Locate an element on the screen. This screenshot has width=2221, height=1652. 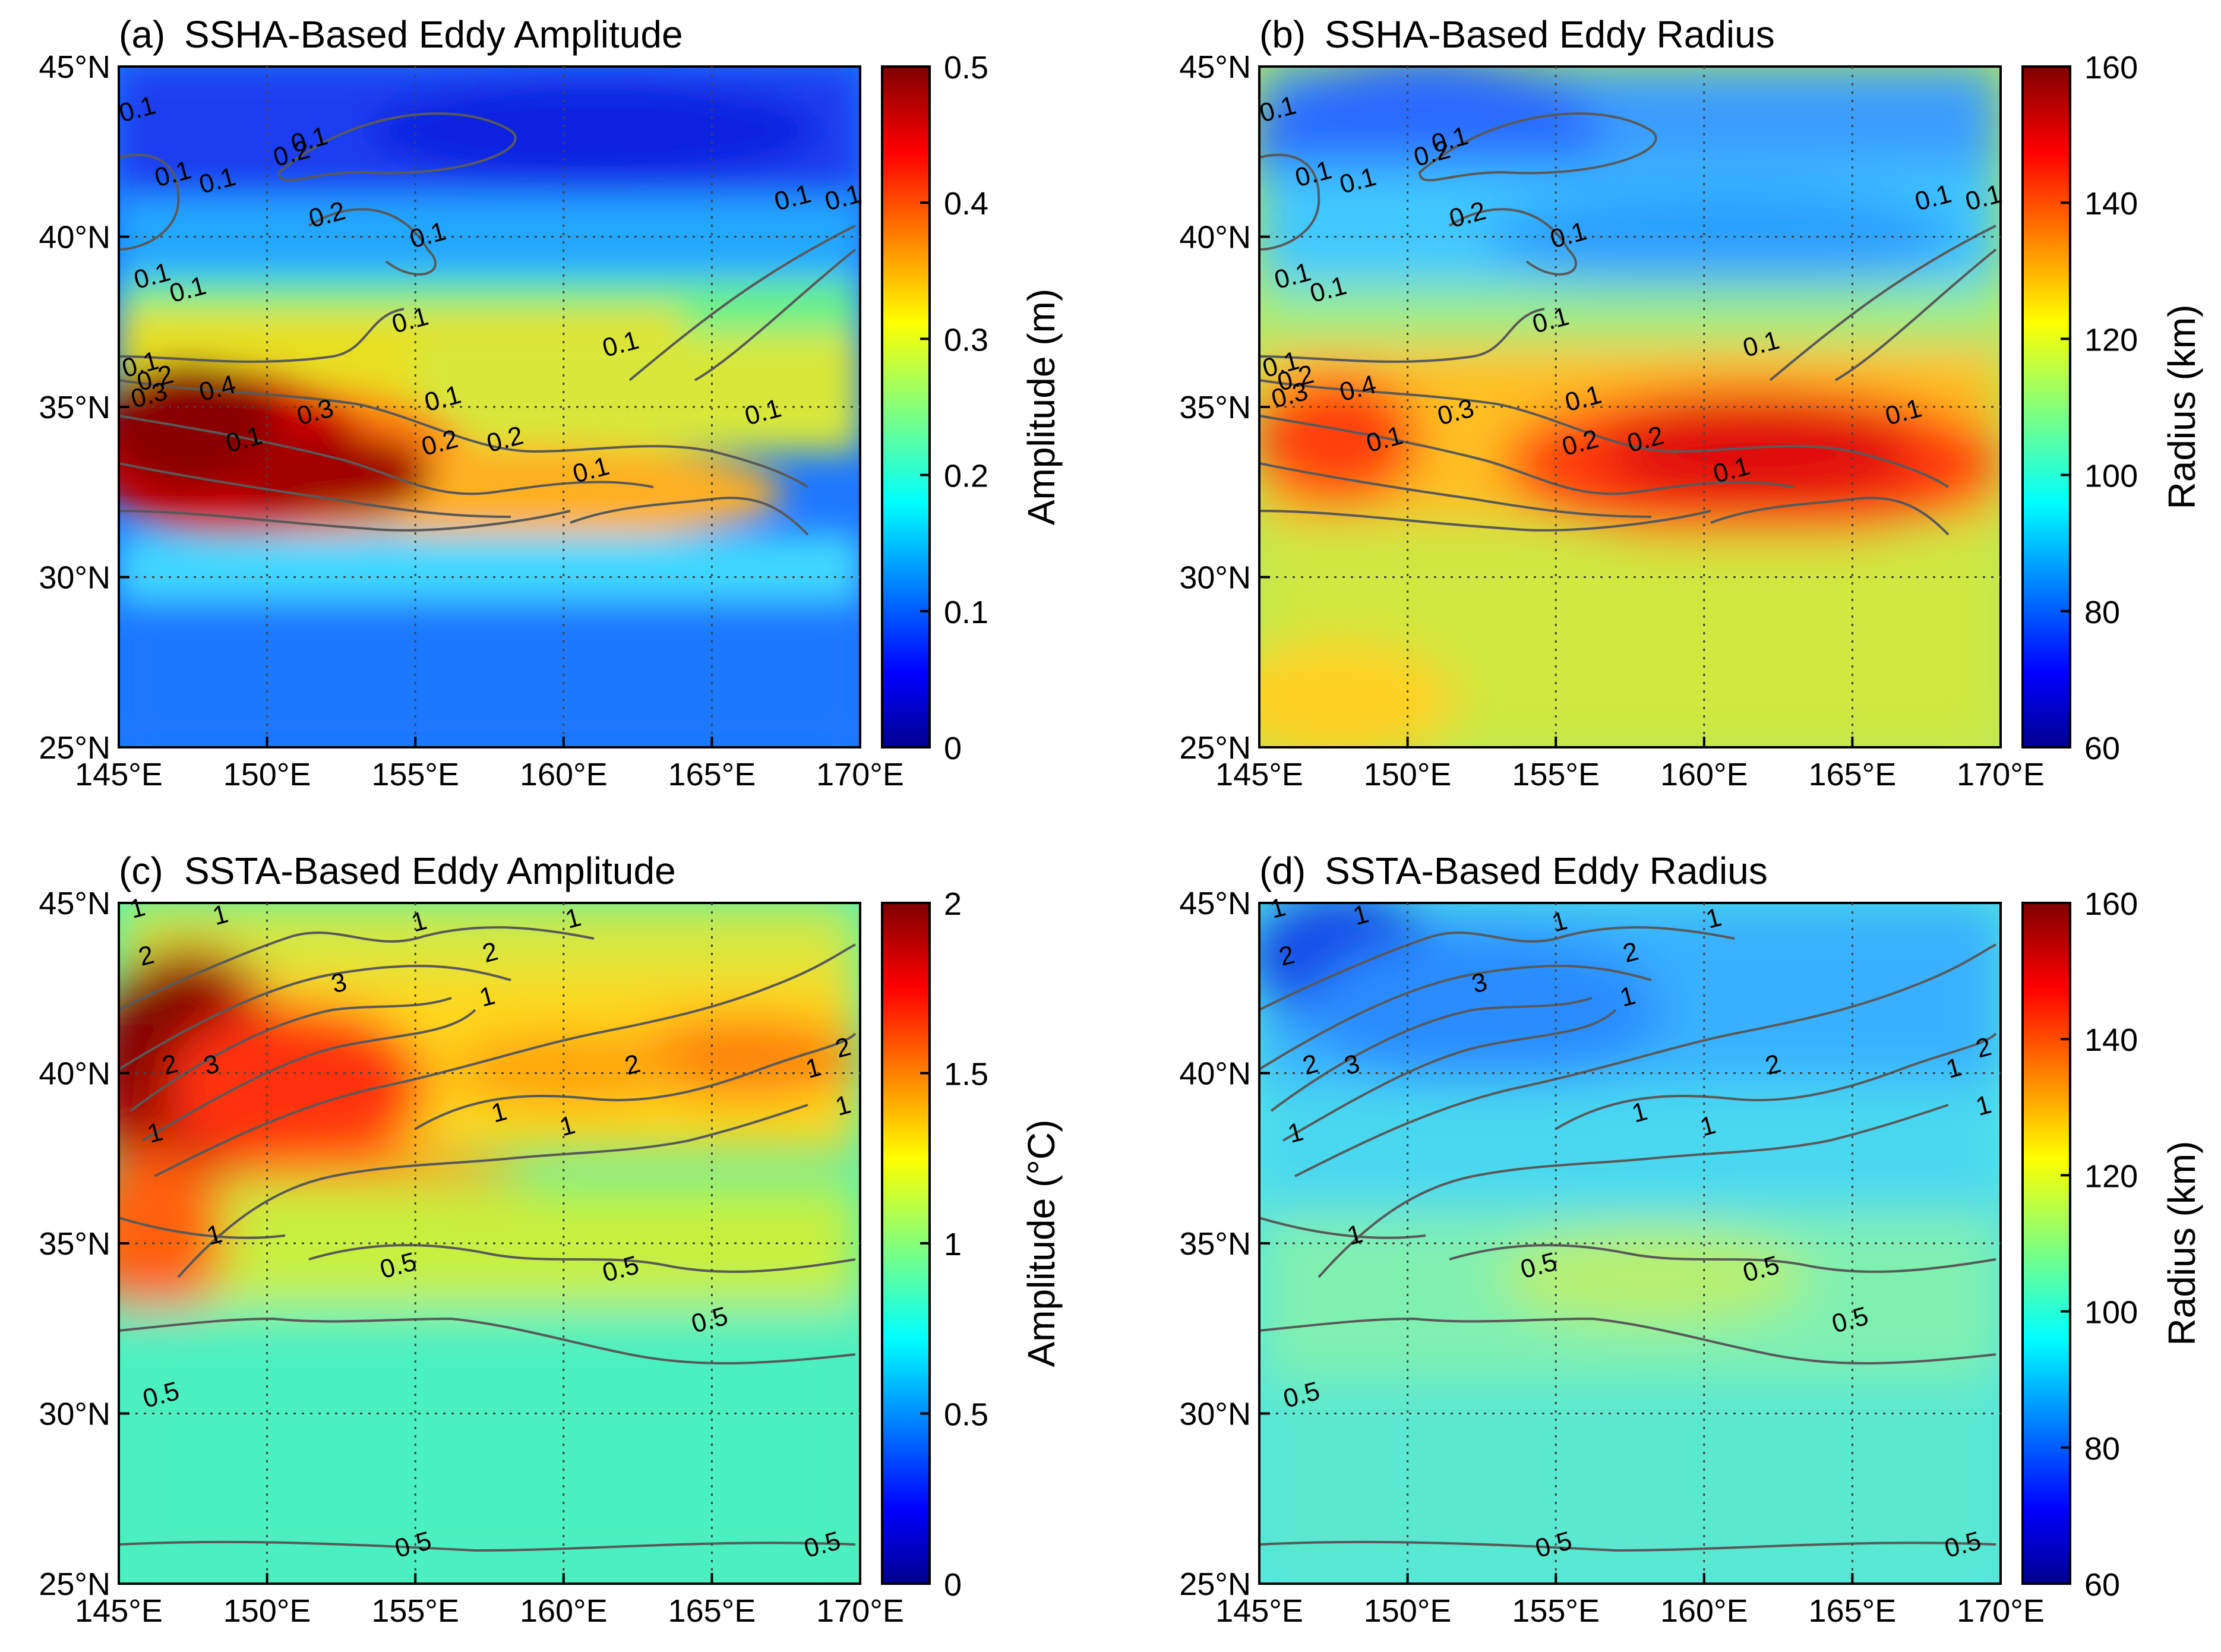
colorbar-label-d: Radius (km) is located at coordinates (2181, 1243).